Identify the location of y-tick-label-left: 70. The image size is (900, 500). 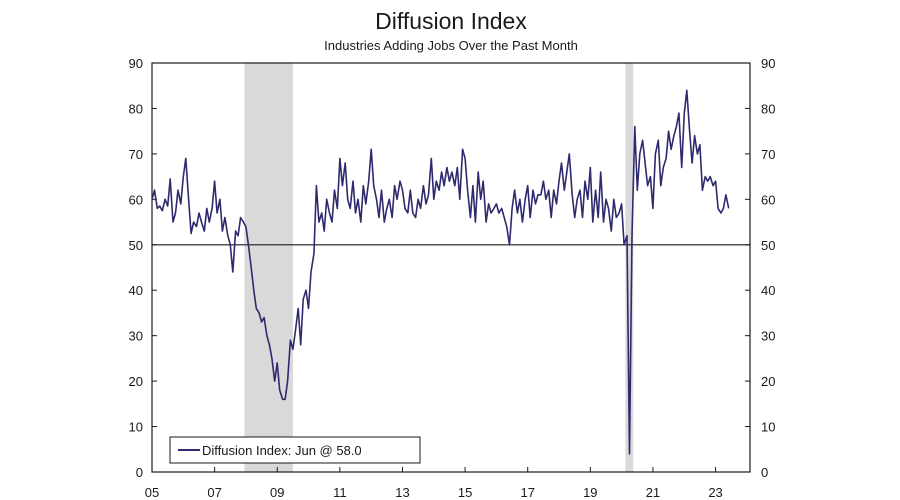
(136, 154).